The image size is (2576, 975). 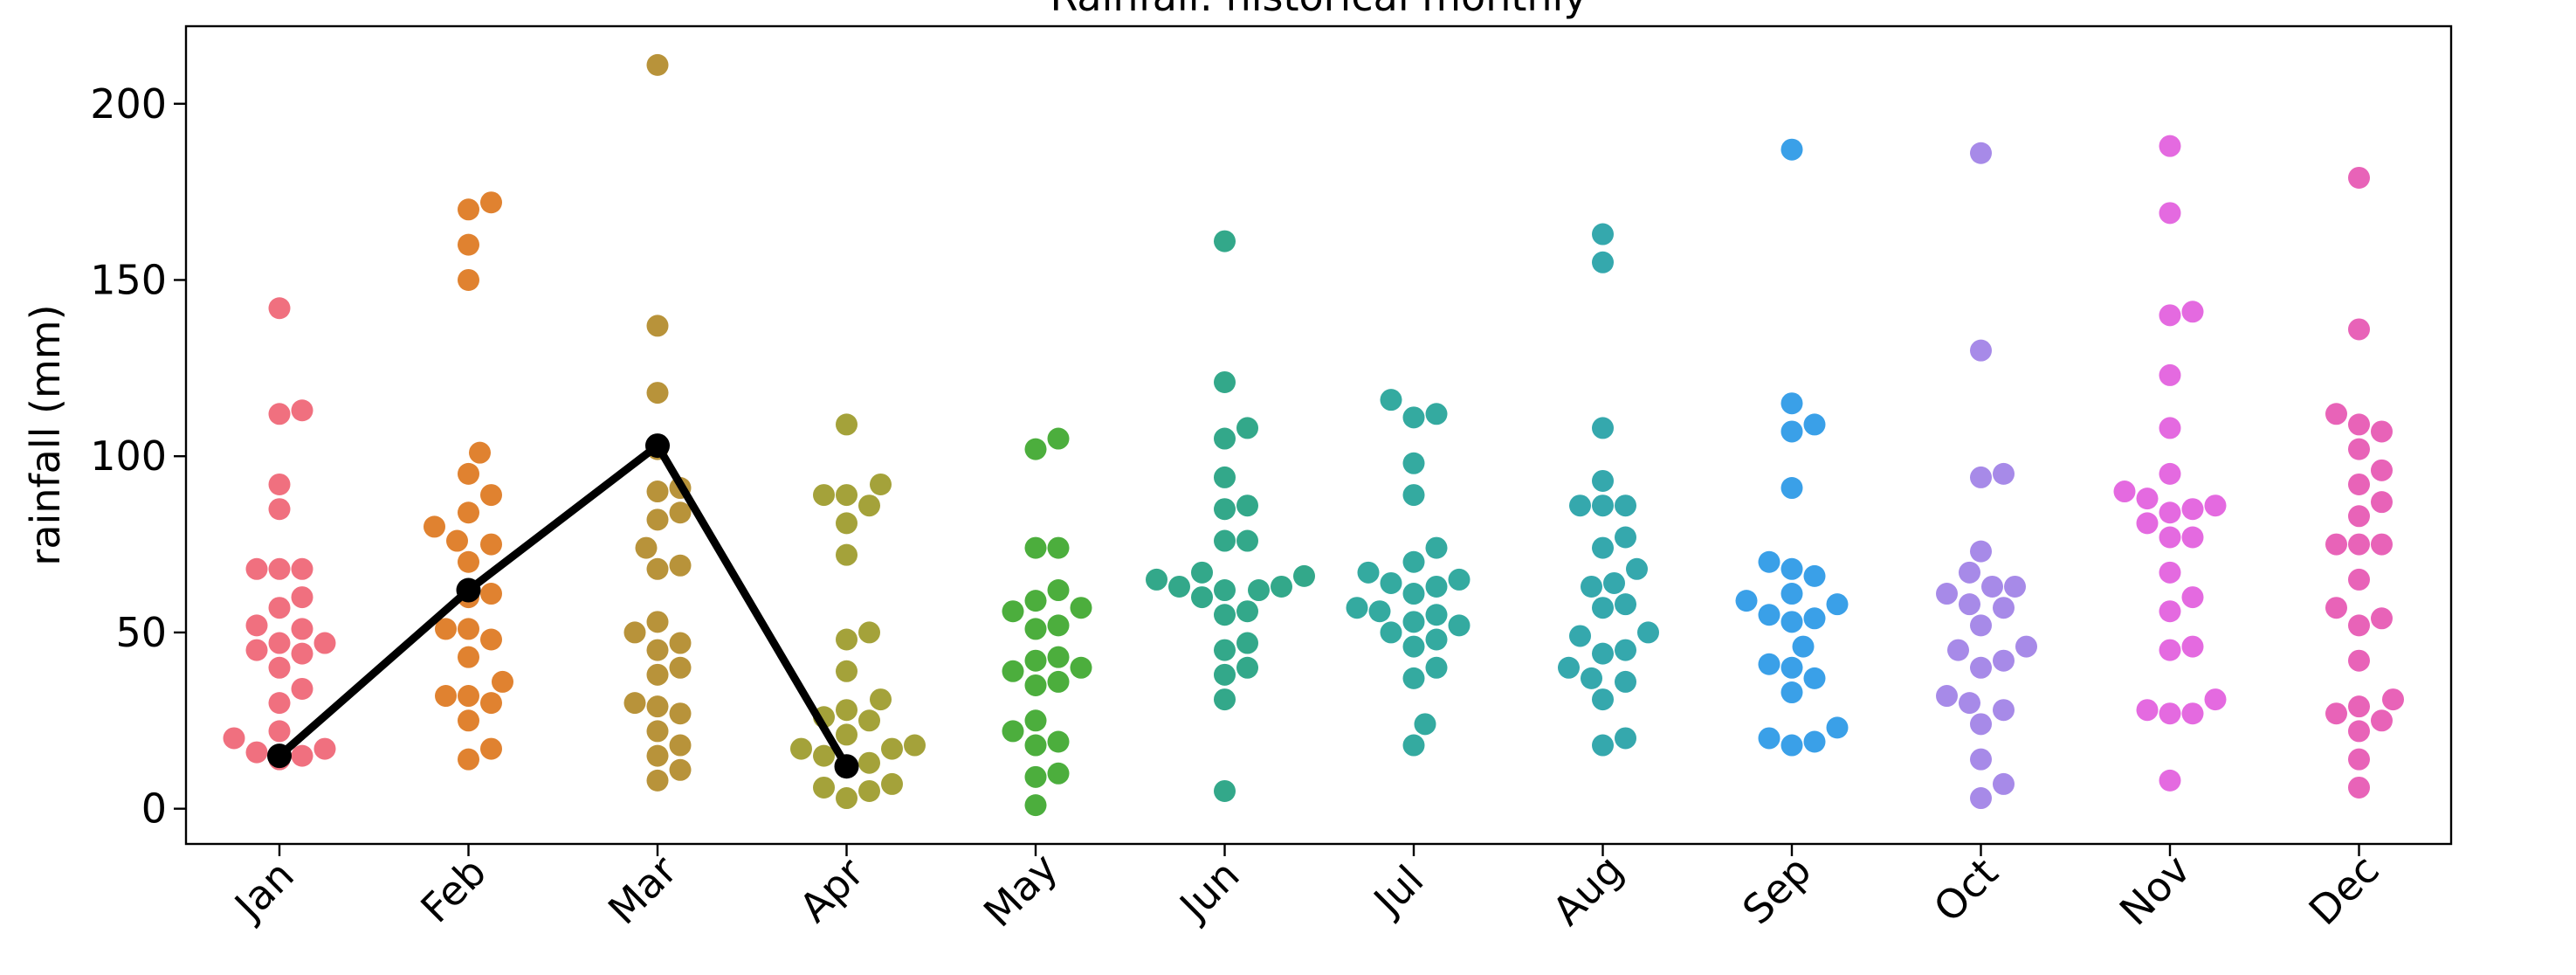 I want to click on y-tick-label: 200, so click(x=128, y=104).